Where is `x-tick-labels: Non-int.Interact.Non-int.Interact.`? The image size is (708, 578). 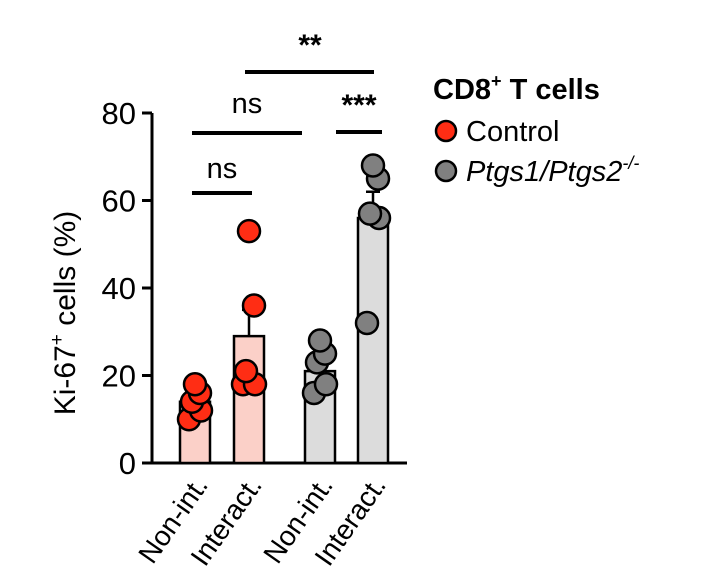 x-tick-labels: Non-int.Interact.Non-int.Interact. is located at coordinates (262, 521).